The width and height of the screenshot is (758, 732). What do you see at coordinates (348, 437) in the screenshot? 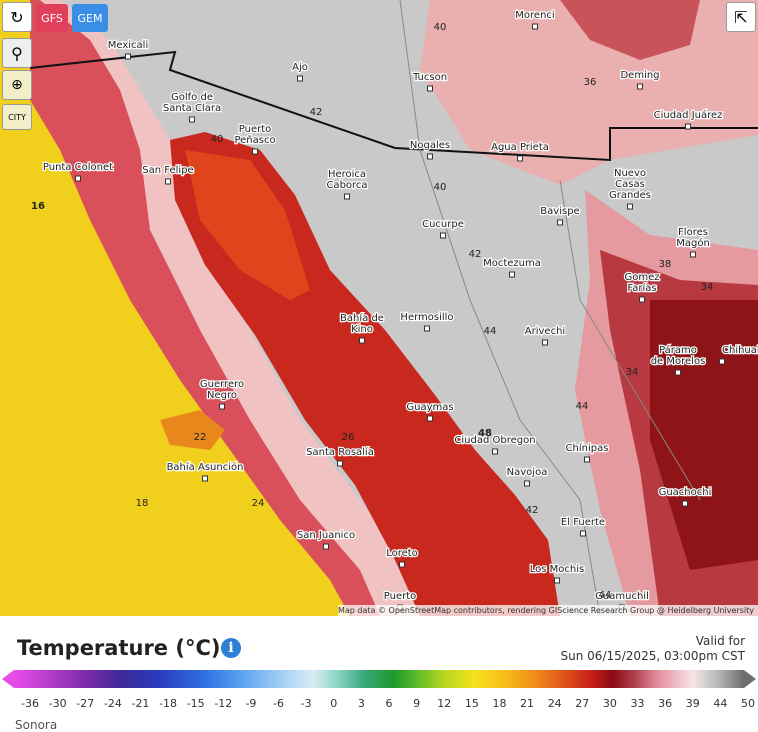
I see `contour-label: 26` at bounding box center [348, 437].